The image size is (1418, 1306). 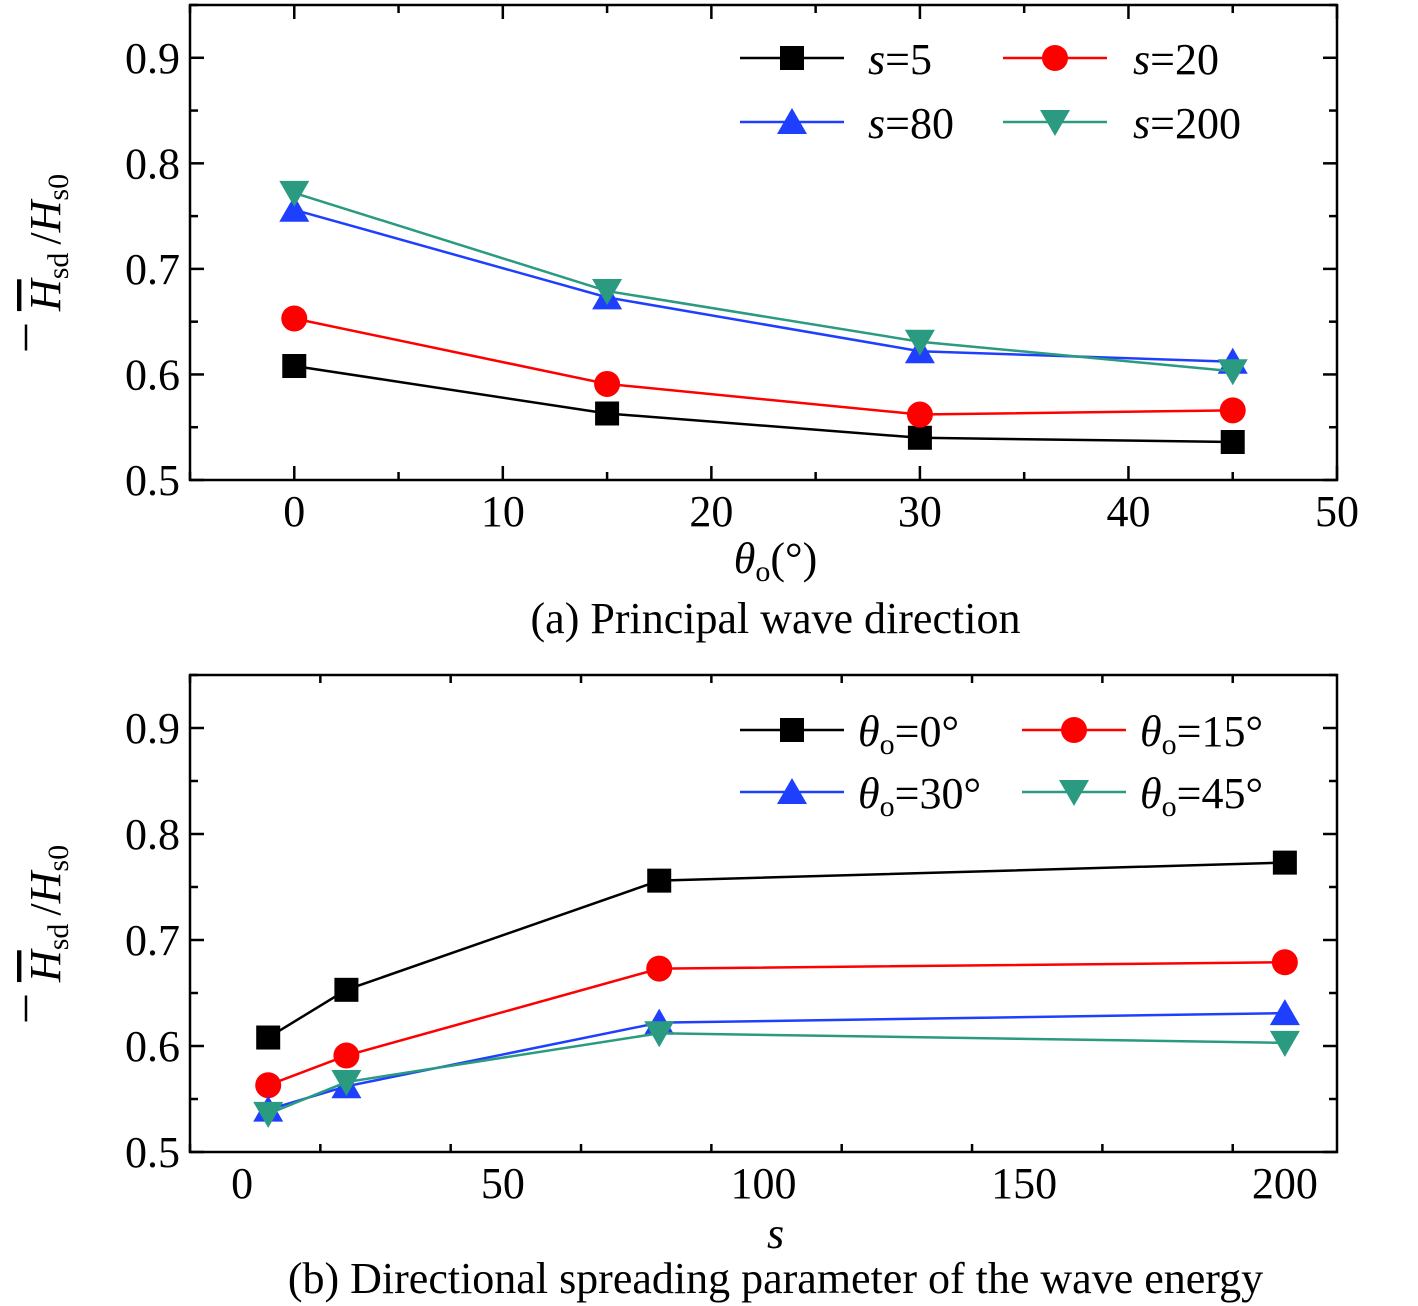 I want to click on legend-item: s=5, so click(x=836, y=59).